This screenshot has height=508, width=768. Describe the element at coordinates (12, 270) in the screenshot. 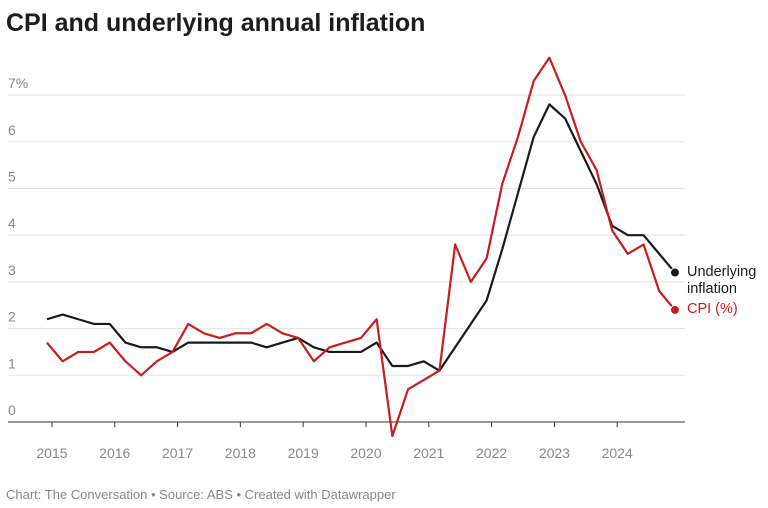

I see `y-tick-label: 3` at that location.